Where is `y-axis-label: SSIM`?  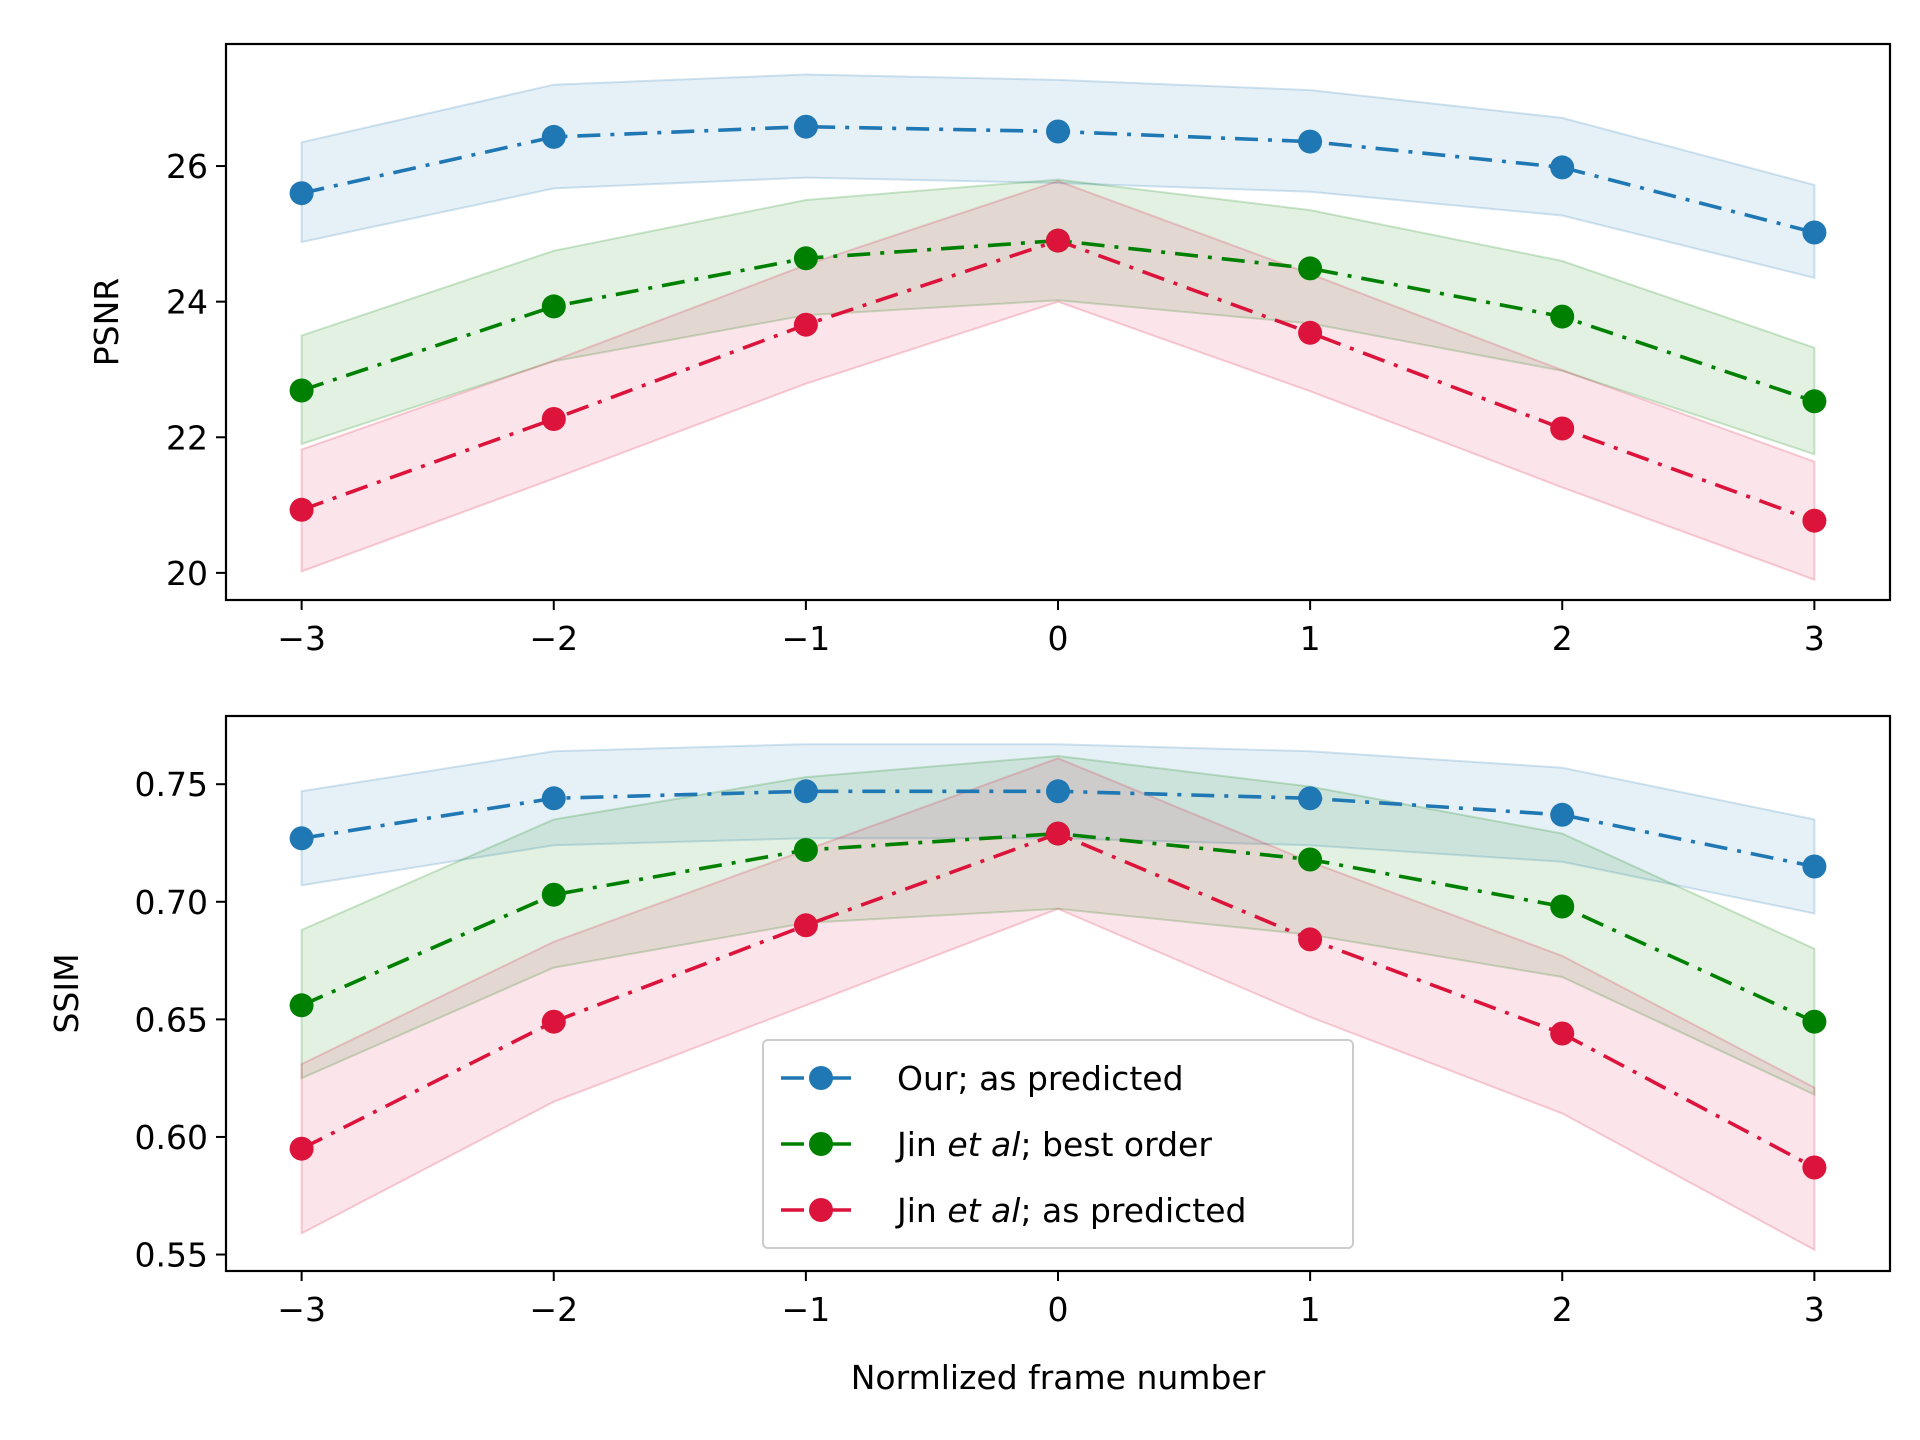 y-axis-label: SSIM is located at coordinates (66, 993).